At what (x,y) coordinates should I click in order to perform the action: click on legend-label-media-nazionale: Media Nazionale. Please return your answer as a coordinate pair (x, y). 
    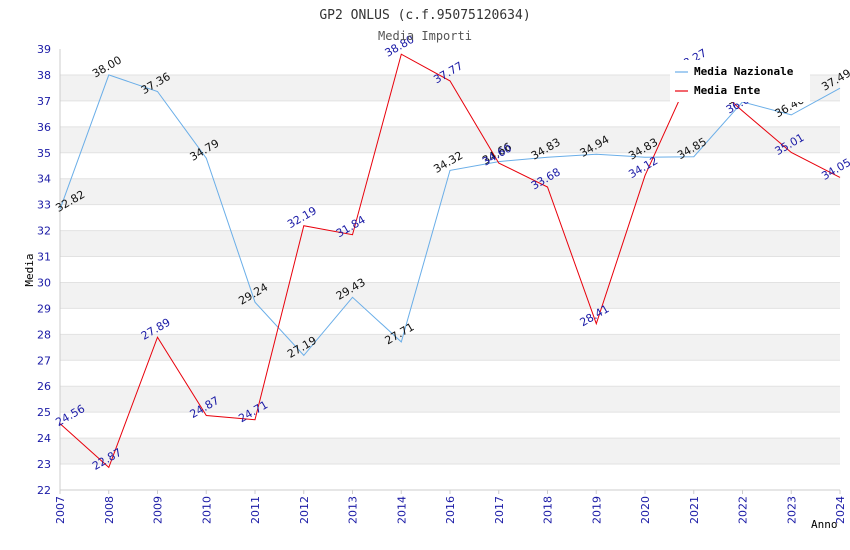
    Looking at the image, I should click on (744, 71).